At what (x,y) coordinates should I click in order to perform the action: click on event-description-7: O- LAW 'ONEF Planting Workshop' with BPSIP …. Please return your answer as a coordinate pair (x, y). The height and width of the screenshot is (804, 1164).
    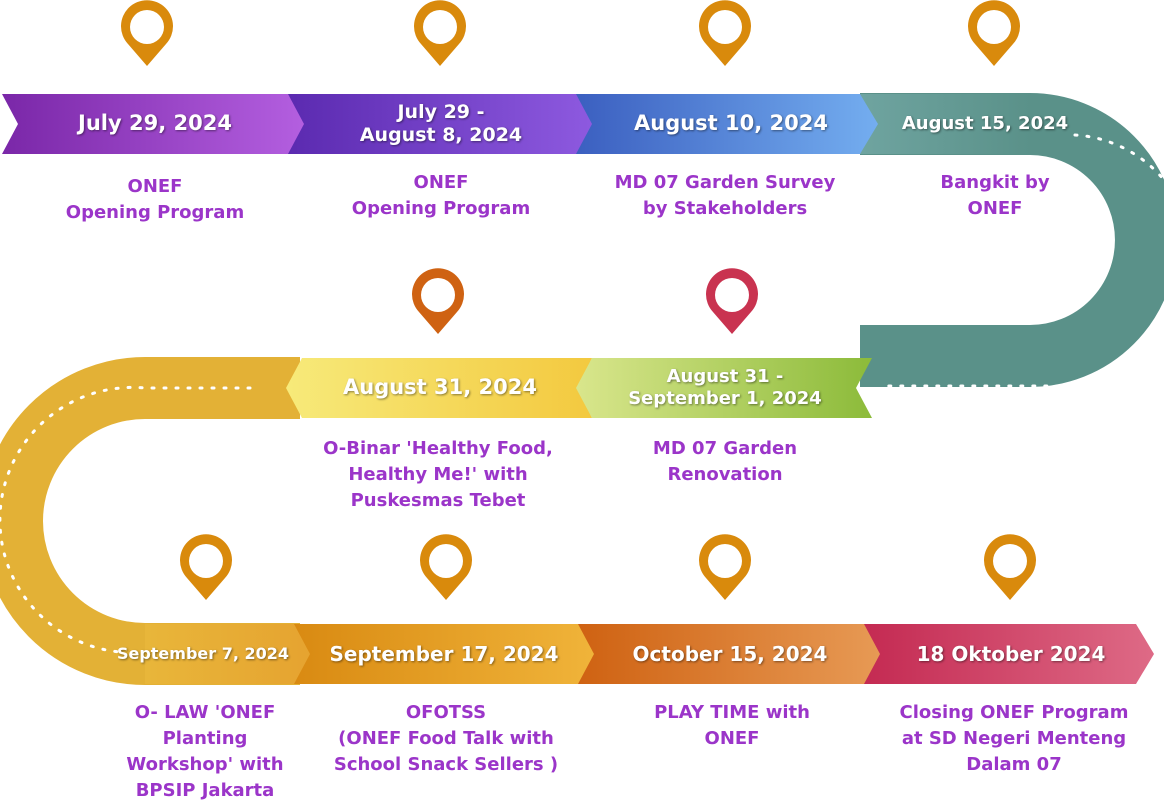
    Looking at the image, I should click on (205, 751).